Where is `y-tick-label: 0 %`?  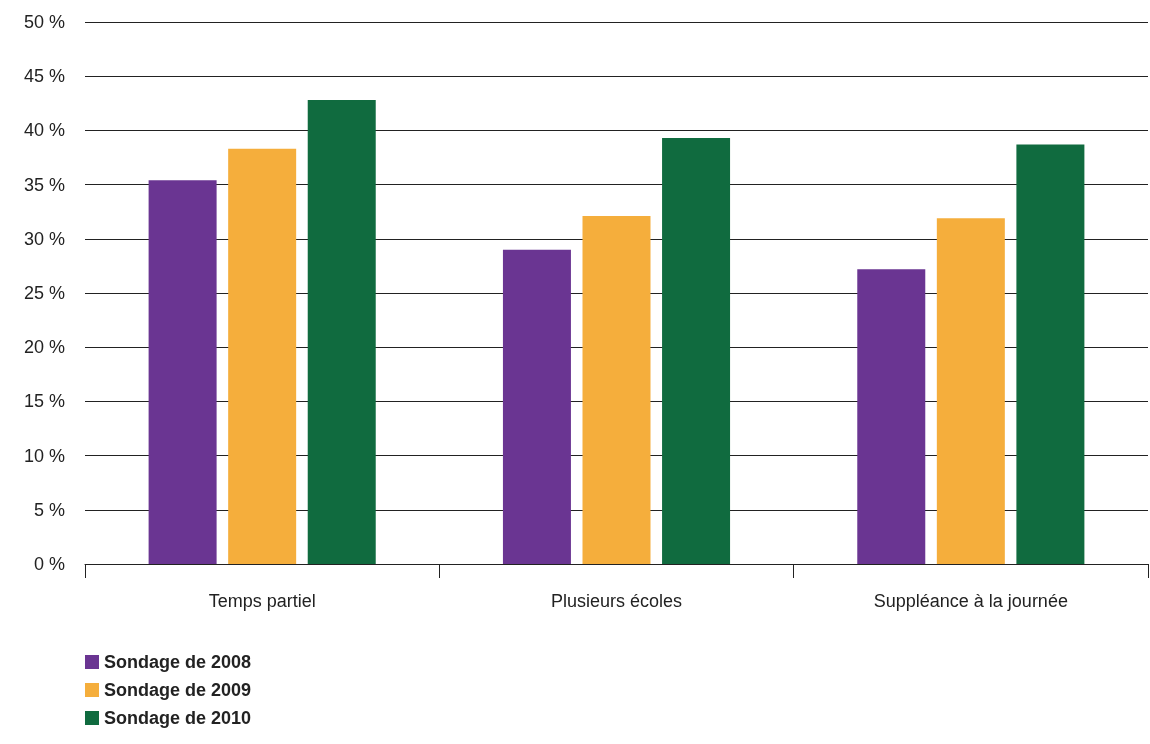
y-tick-label: 0 % is located at coordinates (49, 564).